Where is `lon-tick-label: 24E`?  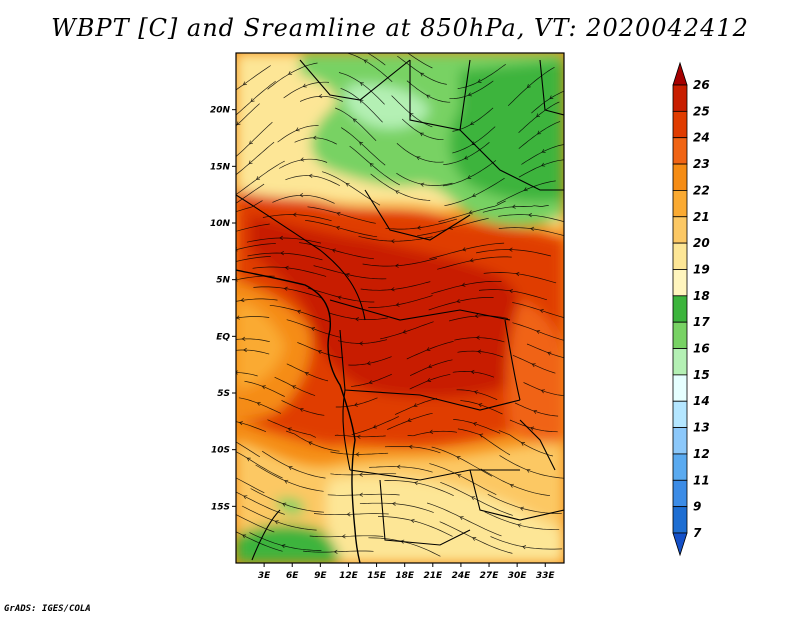
lon-tick-label: 24E is located at coordinates (462, 576).